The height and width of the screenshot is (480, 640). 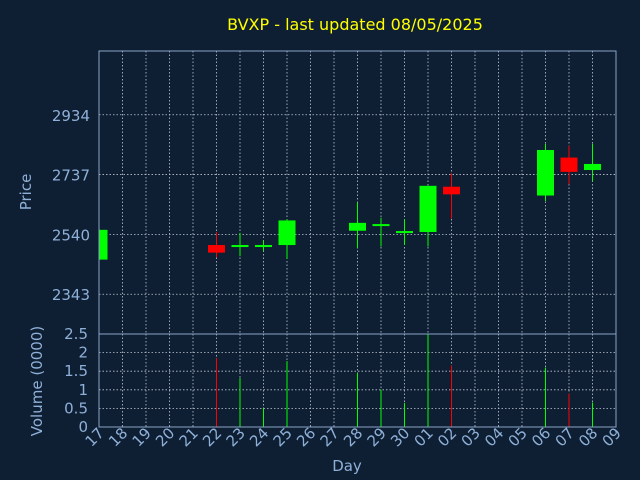 I want to click on volume-bars, so click(x=404, y=380).